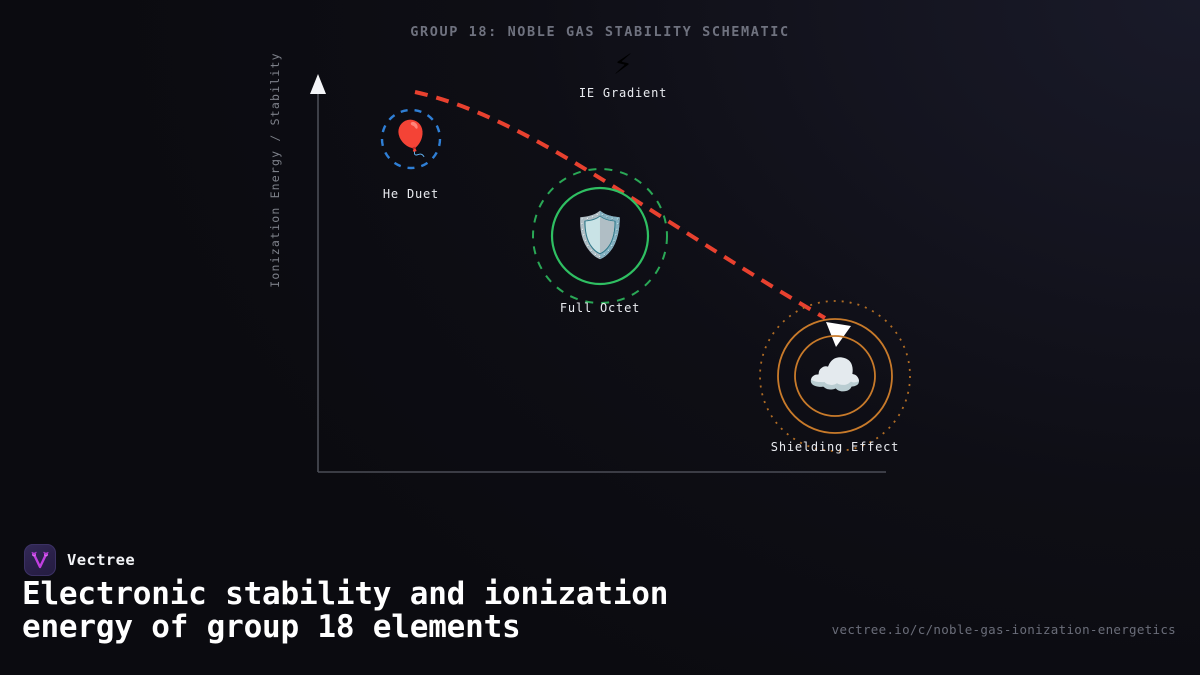 This screenshot has width=1200, height=675. Describe the element at coordinates (411, 194) in the screenshot. I see `node-label-he-duet: He Duet` at that location.